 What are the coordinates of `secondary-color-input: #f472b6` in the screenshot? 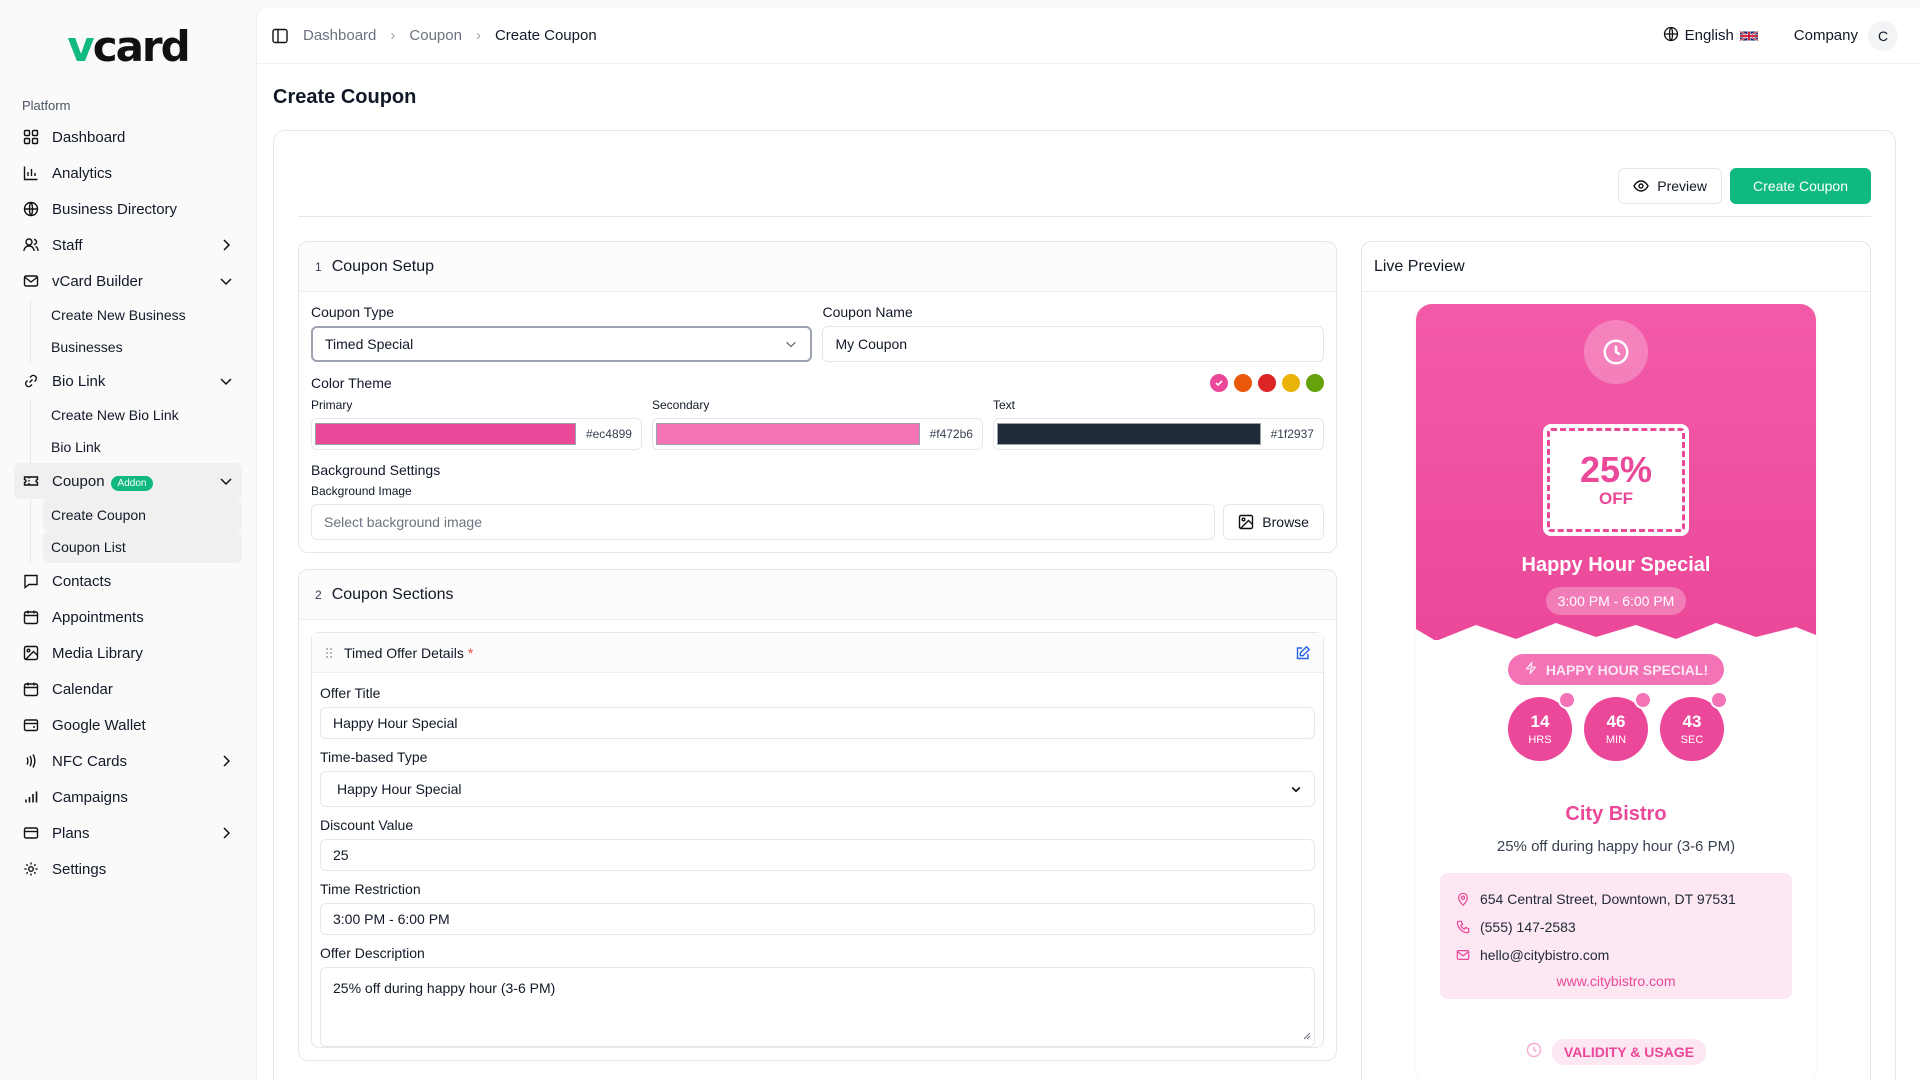 It's located at (817, 434).